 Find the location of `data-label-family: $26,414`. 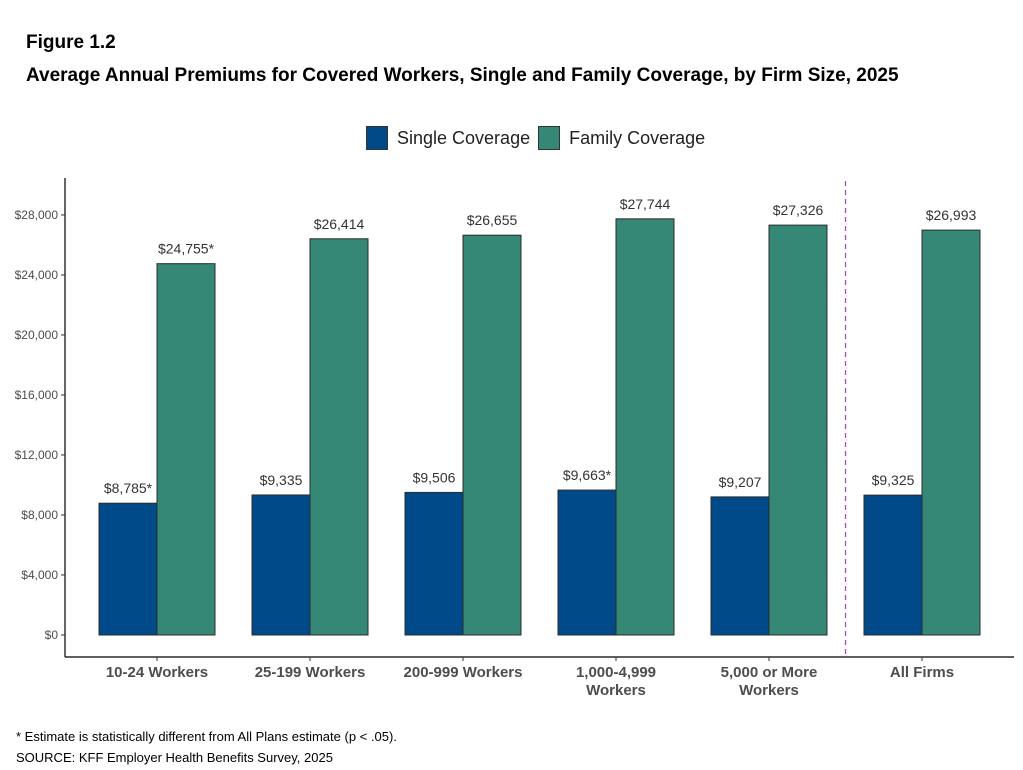

data-label-family: $26,414 is located at coordinates (339, 224).